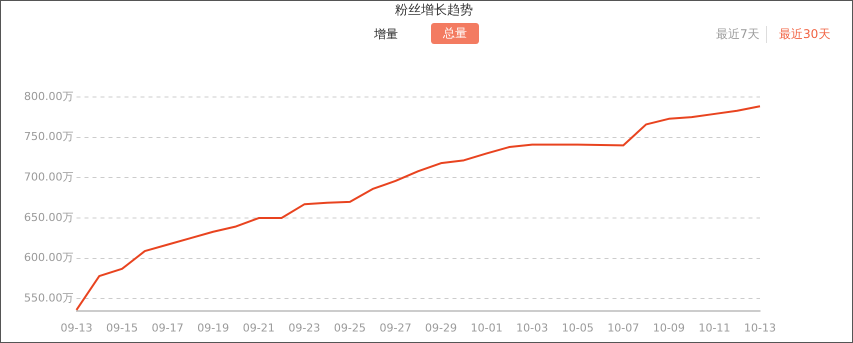 Image resolution: width=853 pixels, height=343 pixels. Describe the element at coordinates (49, 96) in the screenshot. I see `y-tick-label: 800.00万` at that location.